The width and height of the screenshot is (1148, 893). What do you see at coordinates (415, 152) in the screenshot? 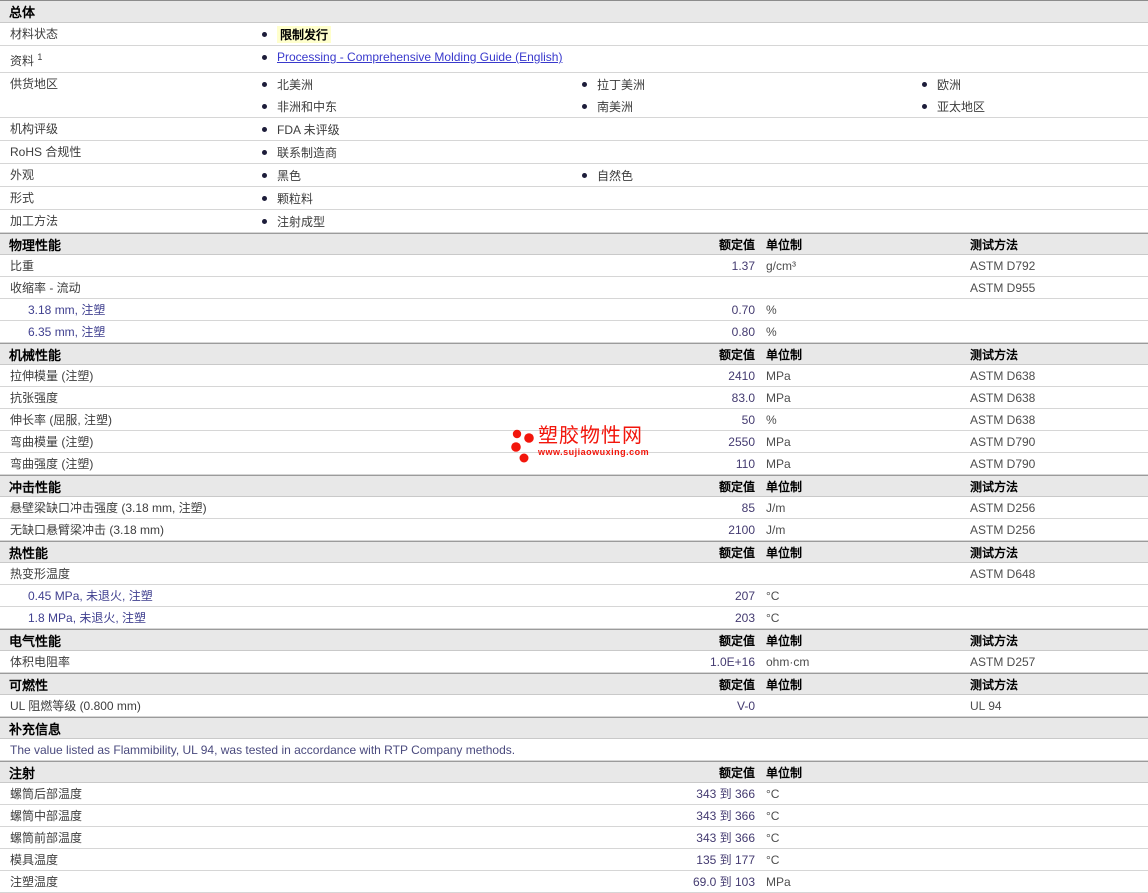
I see `list-item: 联系制造商` at bounding box center [415, 152].